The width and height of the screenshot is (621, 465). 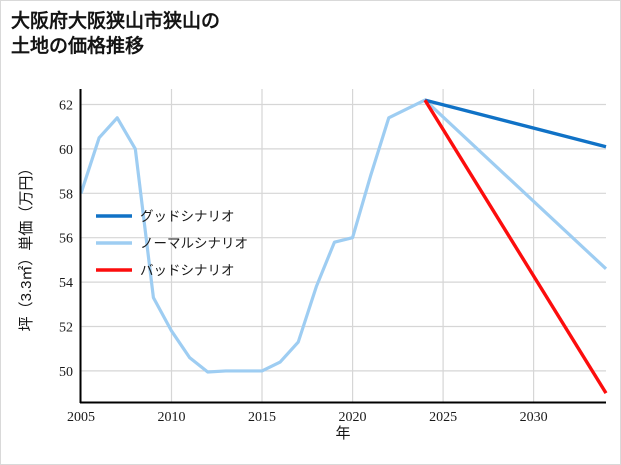 What do you see at coordinates (194, 243) in the screenshot?
I see `legend-item-label: ノーマルシナリオ` at bounding box center [194, 243].